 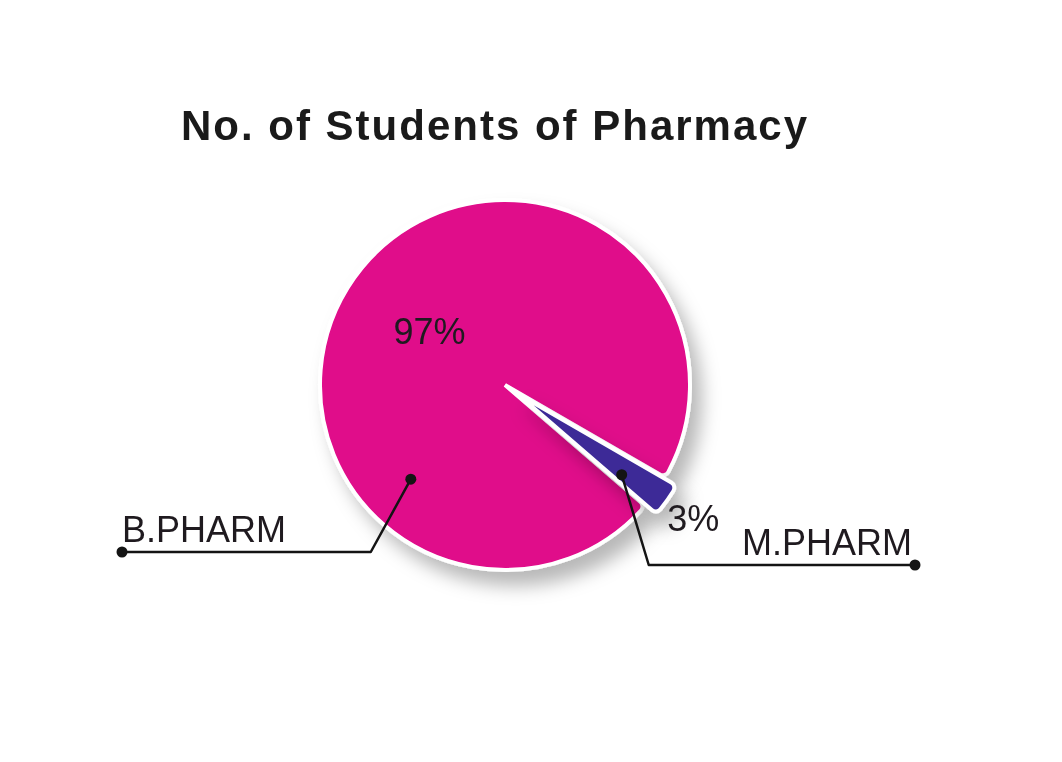 I want to click on chart-title: No. of Students of Pharmacy, so click(x=495, y=125).